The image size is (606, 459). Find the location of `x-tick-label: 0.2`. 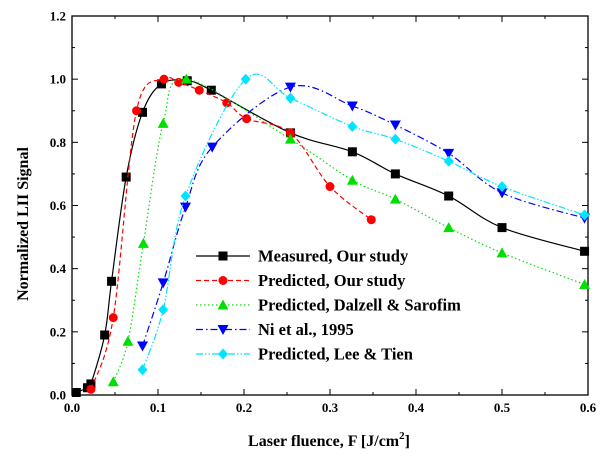

x-tick-label: 0.2 is located at coordinates (244, 407).